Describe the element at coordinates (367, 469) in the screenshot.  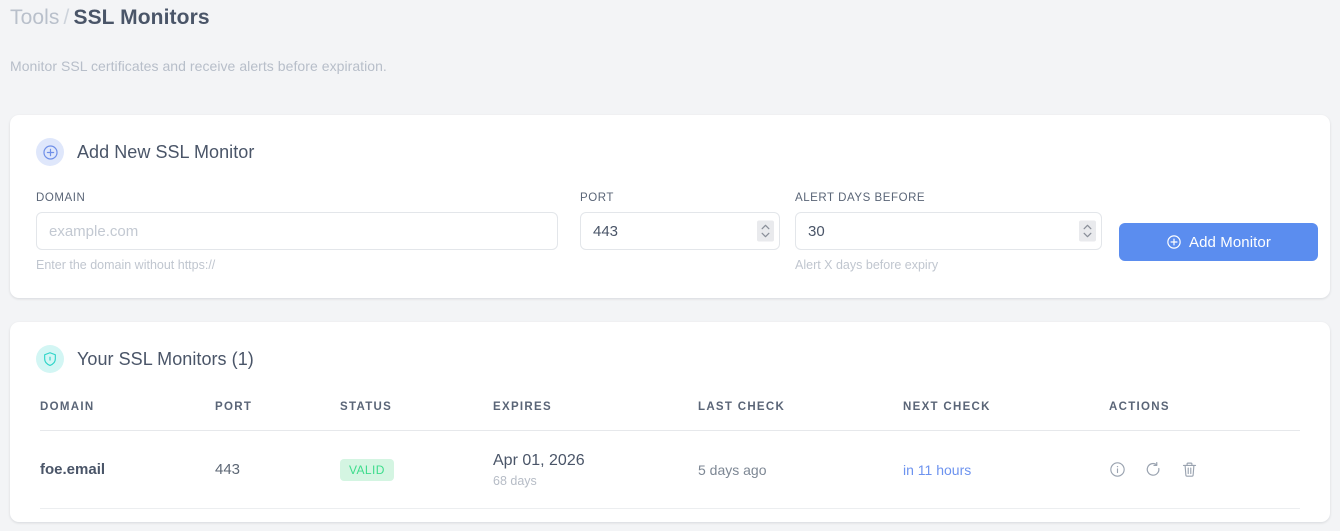
I see `status-badge: VALID` at that location.